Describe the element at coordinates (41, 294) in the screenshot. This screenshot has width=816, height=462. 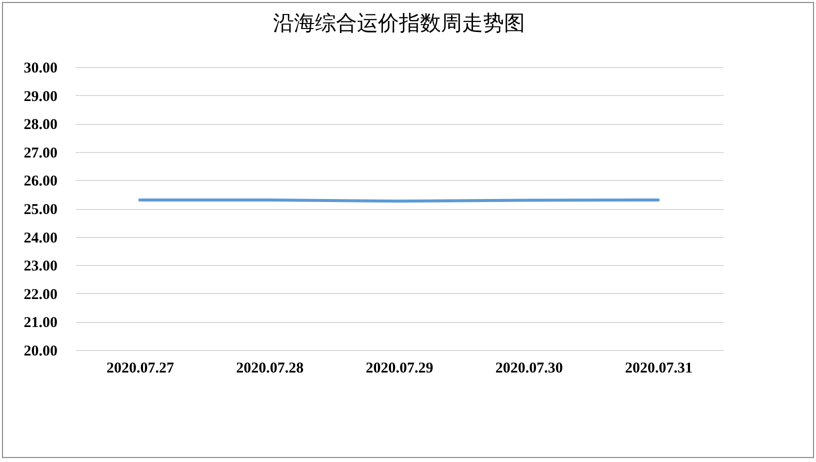
I see `y-tick-label: 22.00` at that location.